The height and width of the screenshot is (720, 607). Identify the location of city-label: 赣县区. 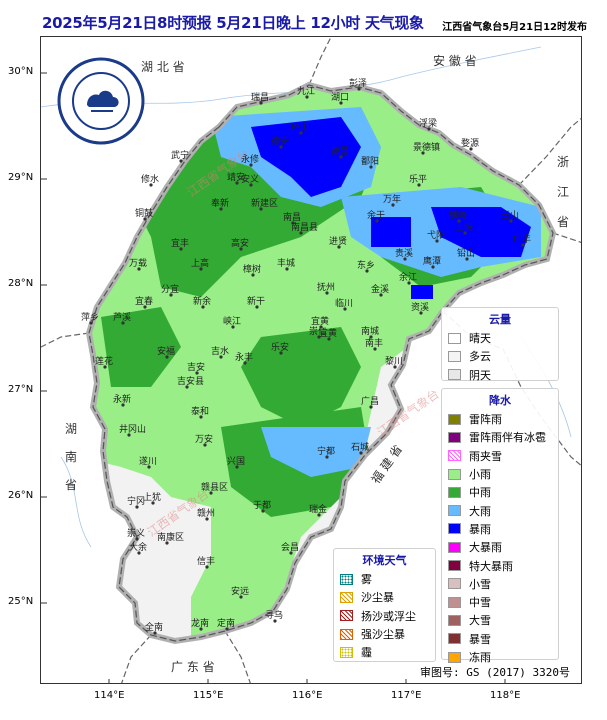
(214, 487).